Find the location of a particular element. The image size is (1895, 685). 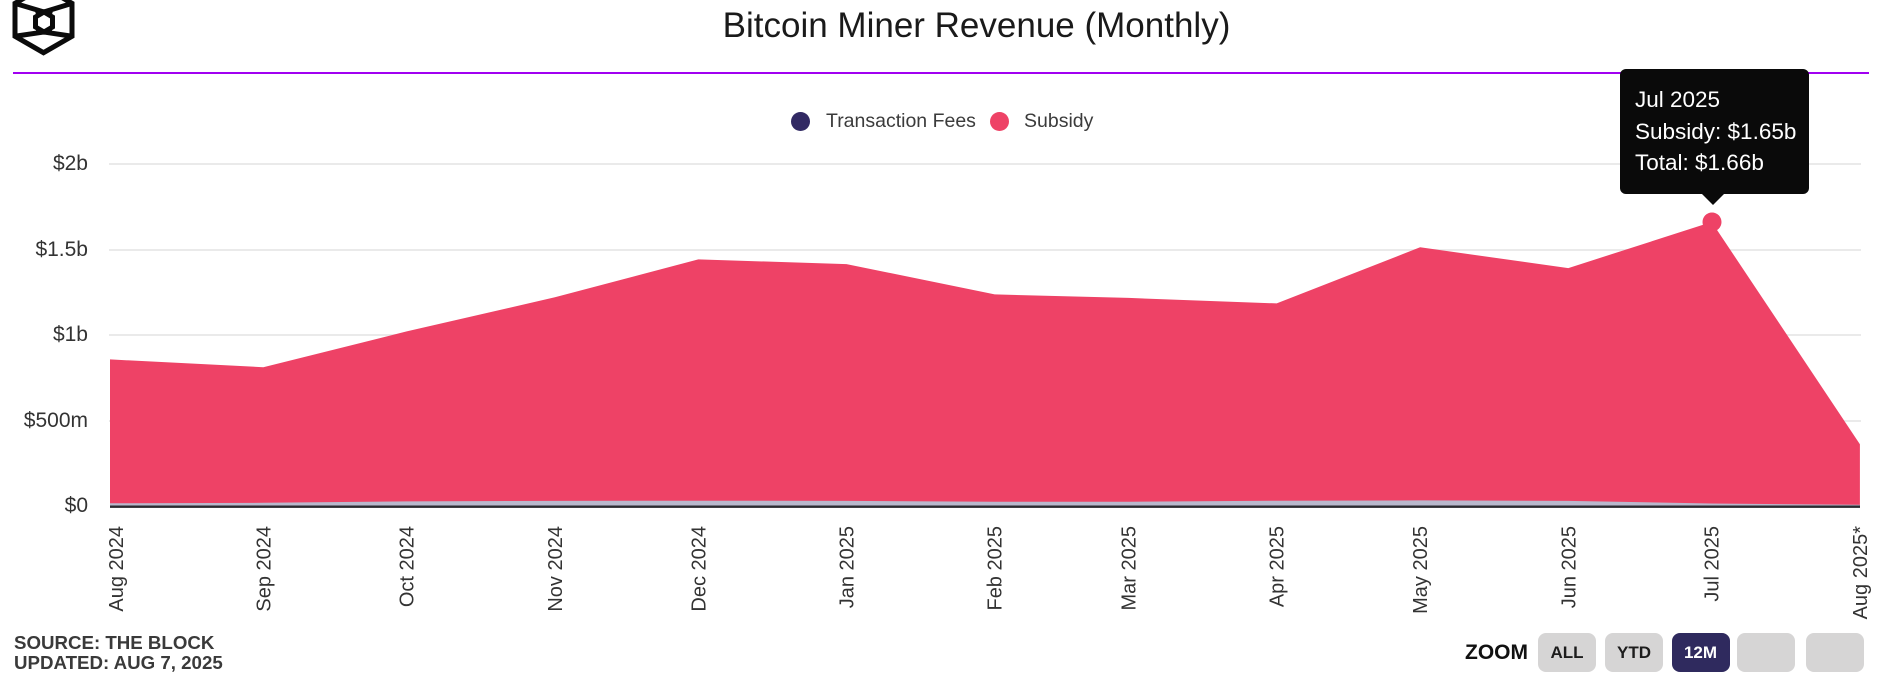

svg-text: Jun 2025 is located at coordinates (1569, 567).